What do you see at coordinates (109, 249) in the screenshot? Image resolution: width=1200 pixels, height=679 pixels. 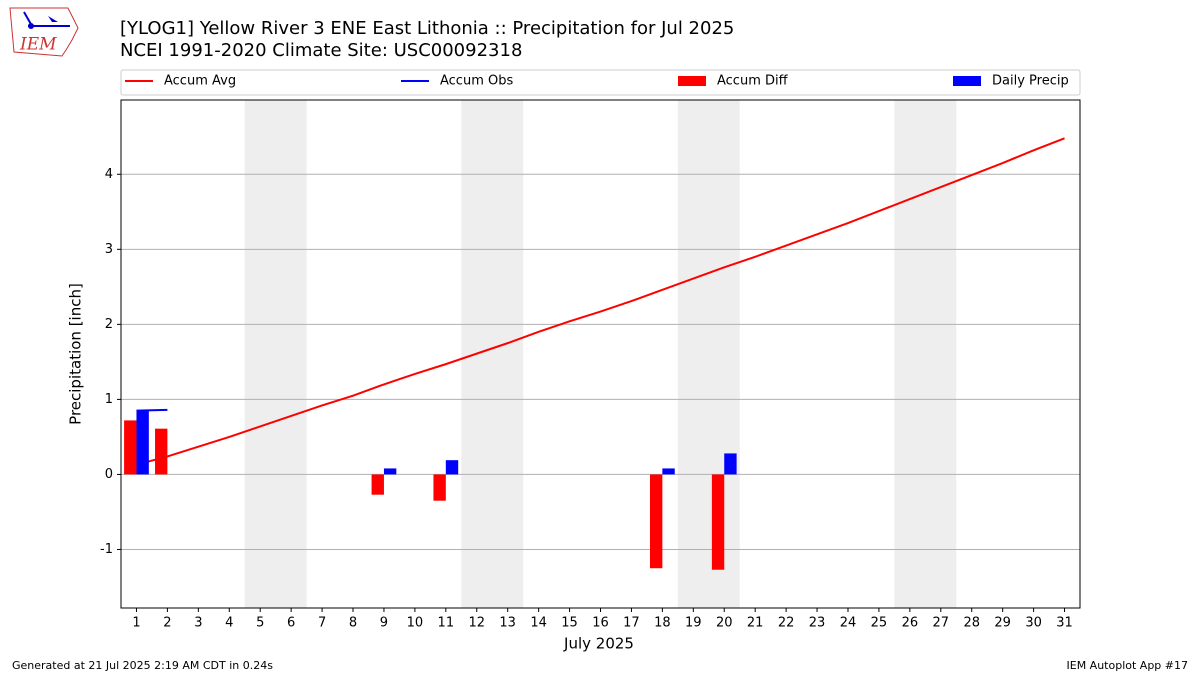 I see `y-tick-label: 3` at bounding box center [109, 249].